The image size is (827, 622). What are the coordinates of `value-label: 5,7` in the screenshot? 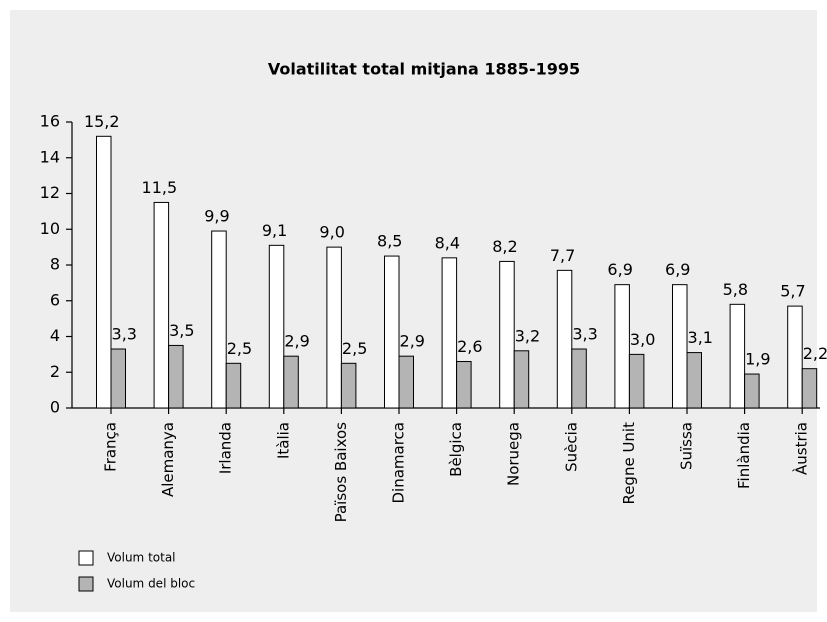 It's located at (792, 291).